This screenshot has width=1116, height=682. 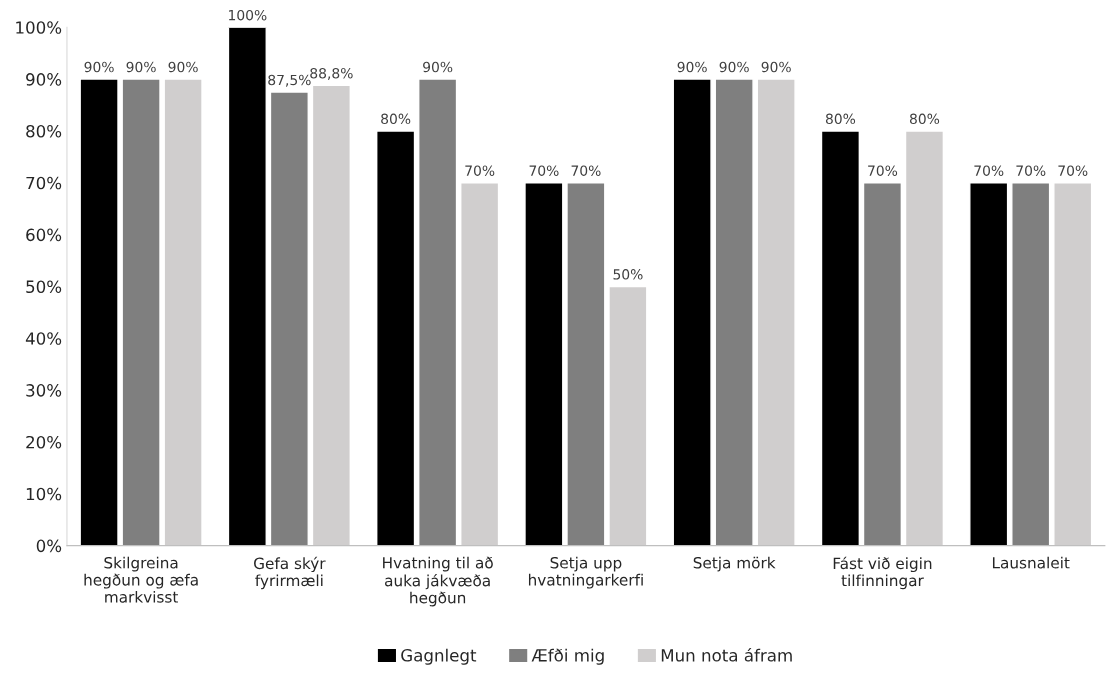 What do you see at coordinates (44, 183) in the screenshot?
I see `y-tick-label: 70%` at bounding box center [44, 183].